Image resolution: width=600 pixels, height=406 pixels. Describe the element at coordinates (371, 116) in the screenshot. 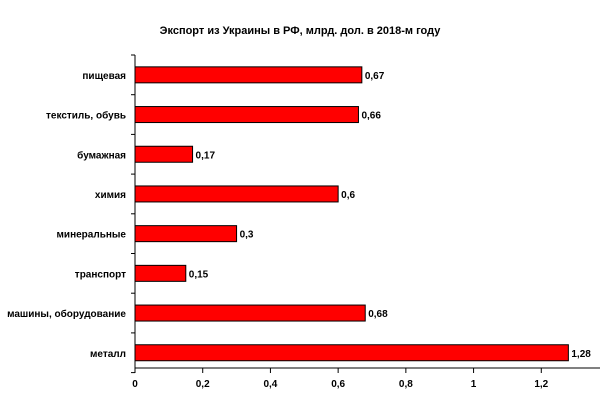

I see `data-label: 0,66` at that location.